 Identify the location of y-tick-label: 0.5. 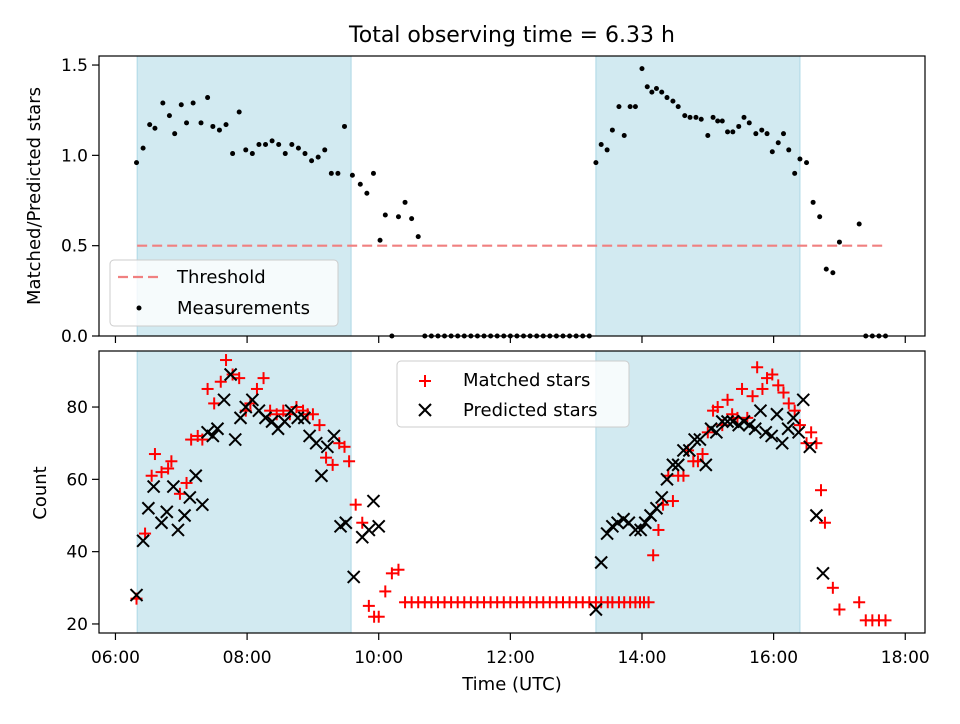
(74, 247).